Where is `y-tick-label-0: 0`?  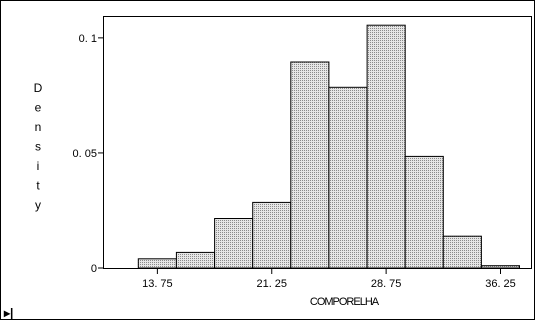
y-tick-label-0: 0 is located at coordinates (94, 269).